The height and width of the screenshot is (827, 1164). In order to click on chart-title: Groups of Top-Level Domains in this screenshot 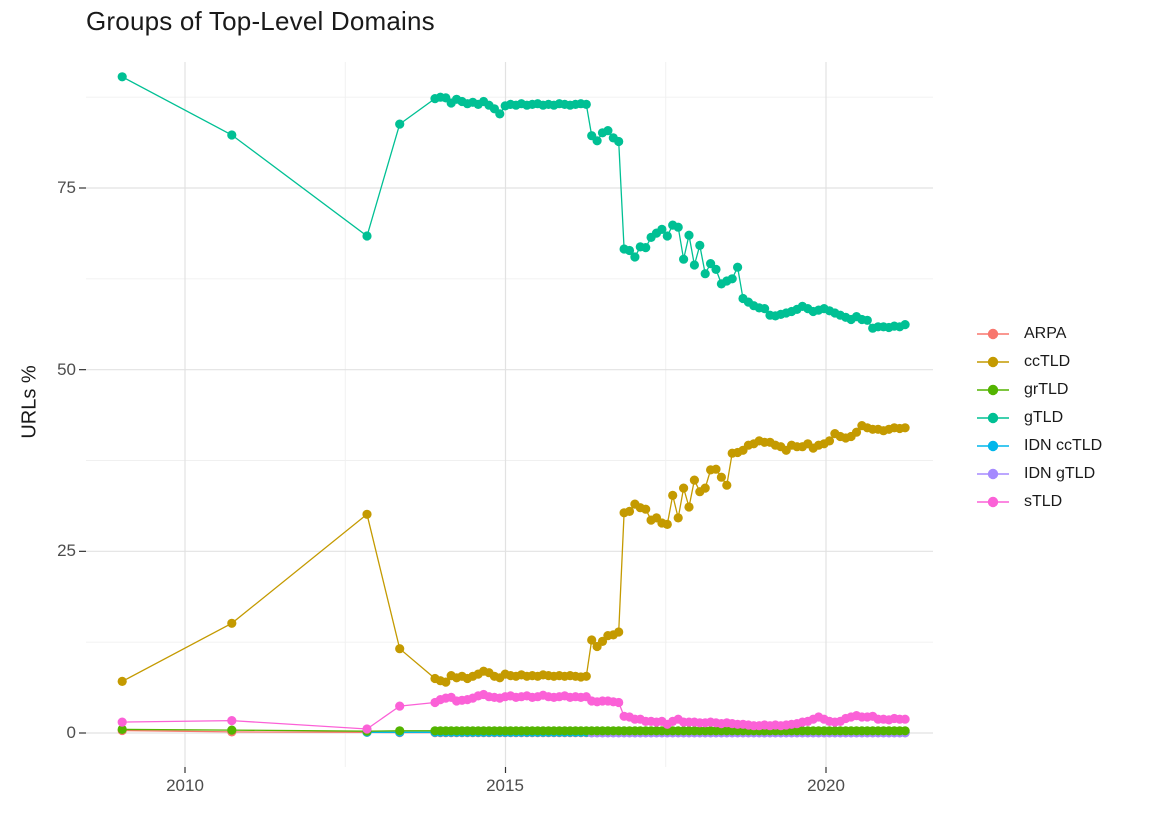, I will do `click(260, 21)`.